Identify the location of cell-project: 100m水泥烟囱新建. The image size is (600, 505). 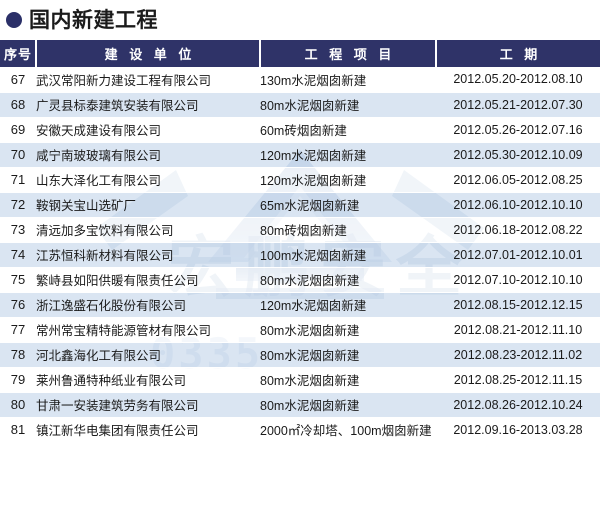
(348, 255).